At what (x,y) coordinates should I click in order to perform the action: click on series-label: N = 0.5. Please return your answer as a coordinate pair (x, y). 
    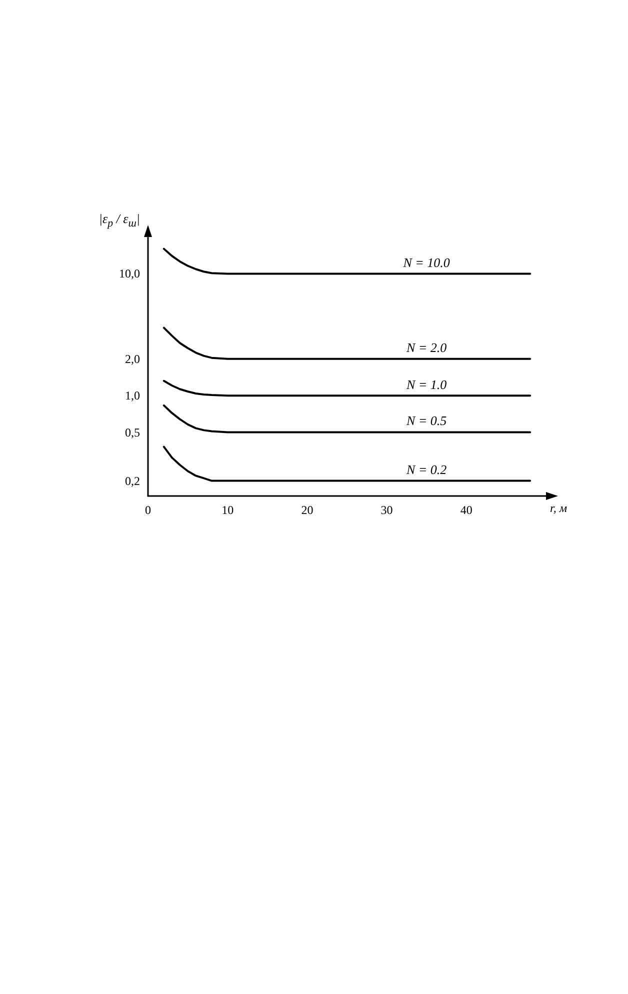
    Looking at the image, I should click on (426, 421).